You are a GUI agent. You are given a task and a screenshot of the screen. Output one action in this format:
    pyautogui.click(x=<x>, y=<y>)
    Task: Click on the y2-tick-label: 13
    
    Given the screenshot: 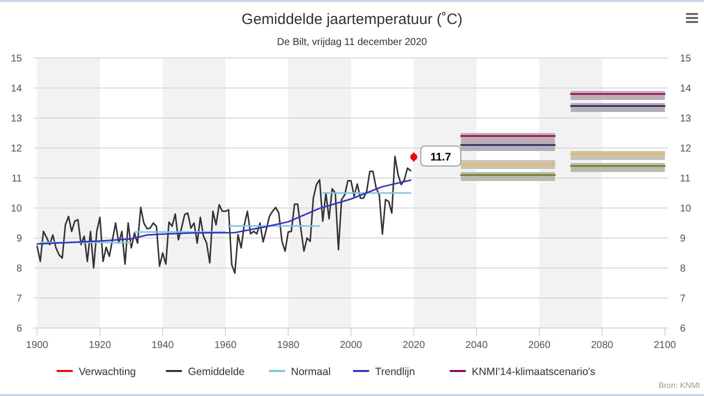 What is the action you would take?
    pyautogui.click(x=686, y=119)
    